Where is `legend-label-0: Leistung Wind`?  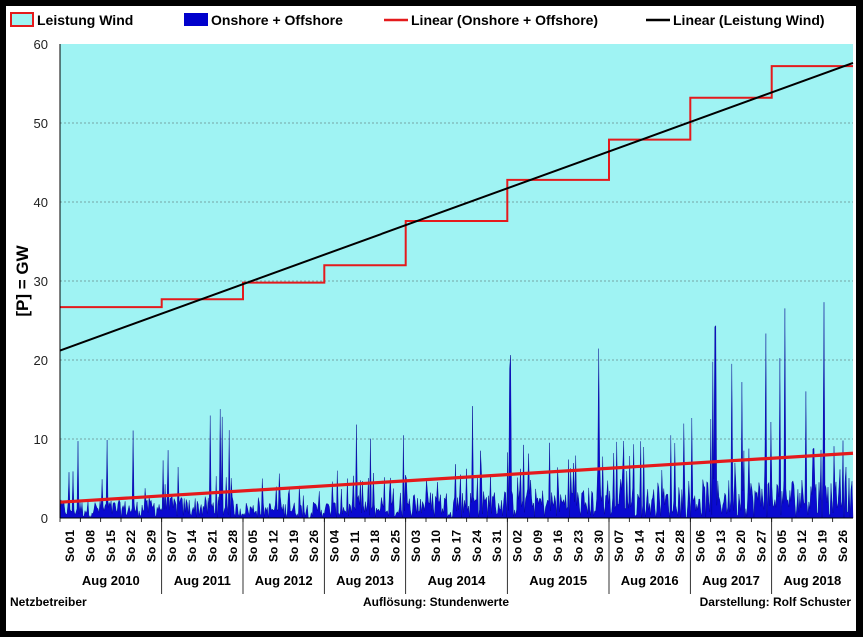 legend-label-0: Leistung Wind is located at coordinates (85, 20).